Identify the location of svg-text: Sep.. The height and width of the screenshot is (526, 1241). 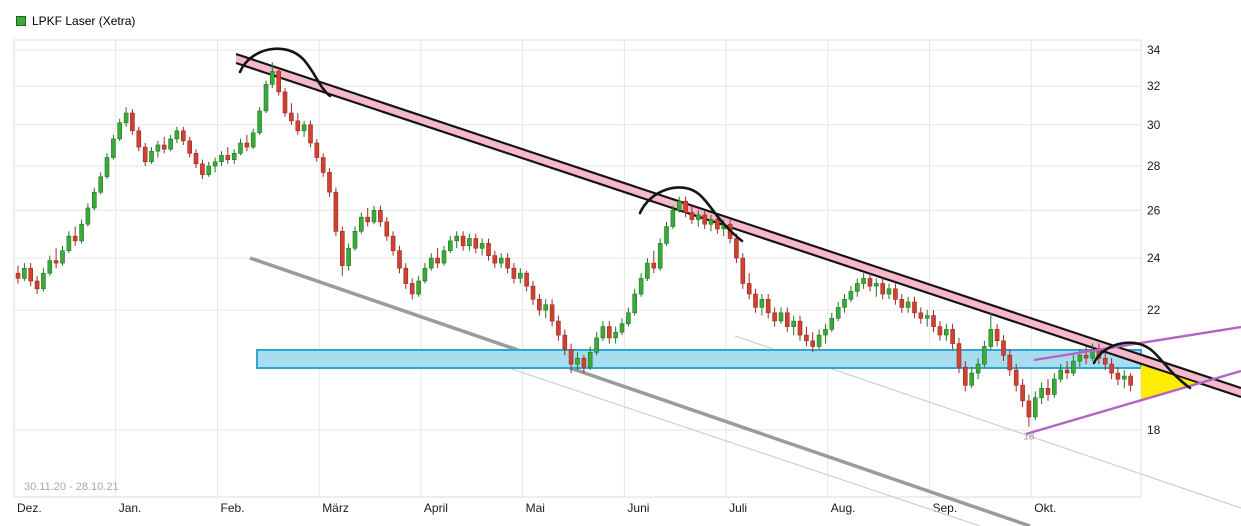
(945, 508).